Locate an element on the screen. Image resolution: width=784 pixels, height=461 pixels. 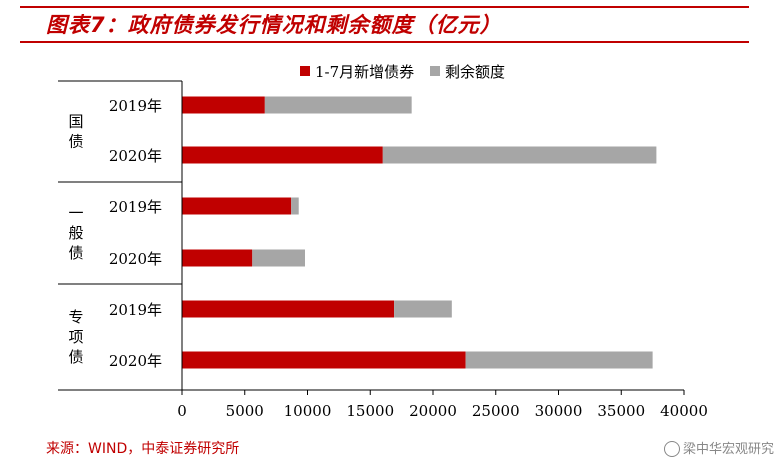
category-label-0: 2019年 is located at coordinates (135, 106).